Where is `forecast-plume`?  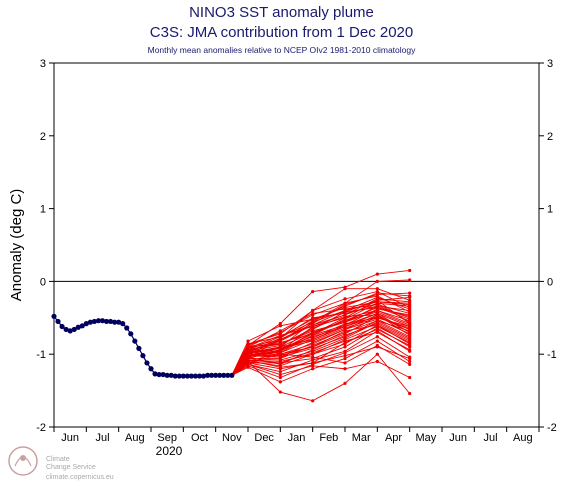
forecast-plume is located at coordinates (321, 335).